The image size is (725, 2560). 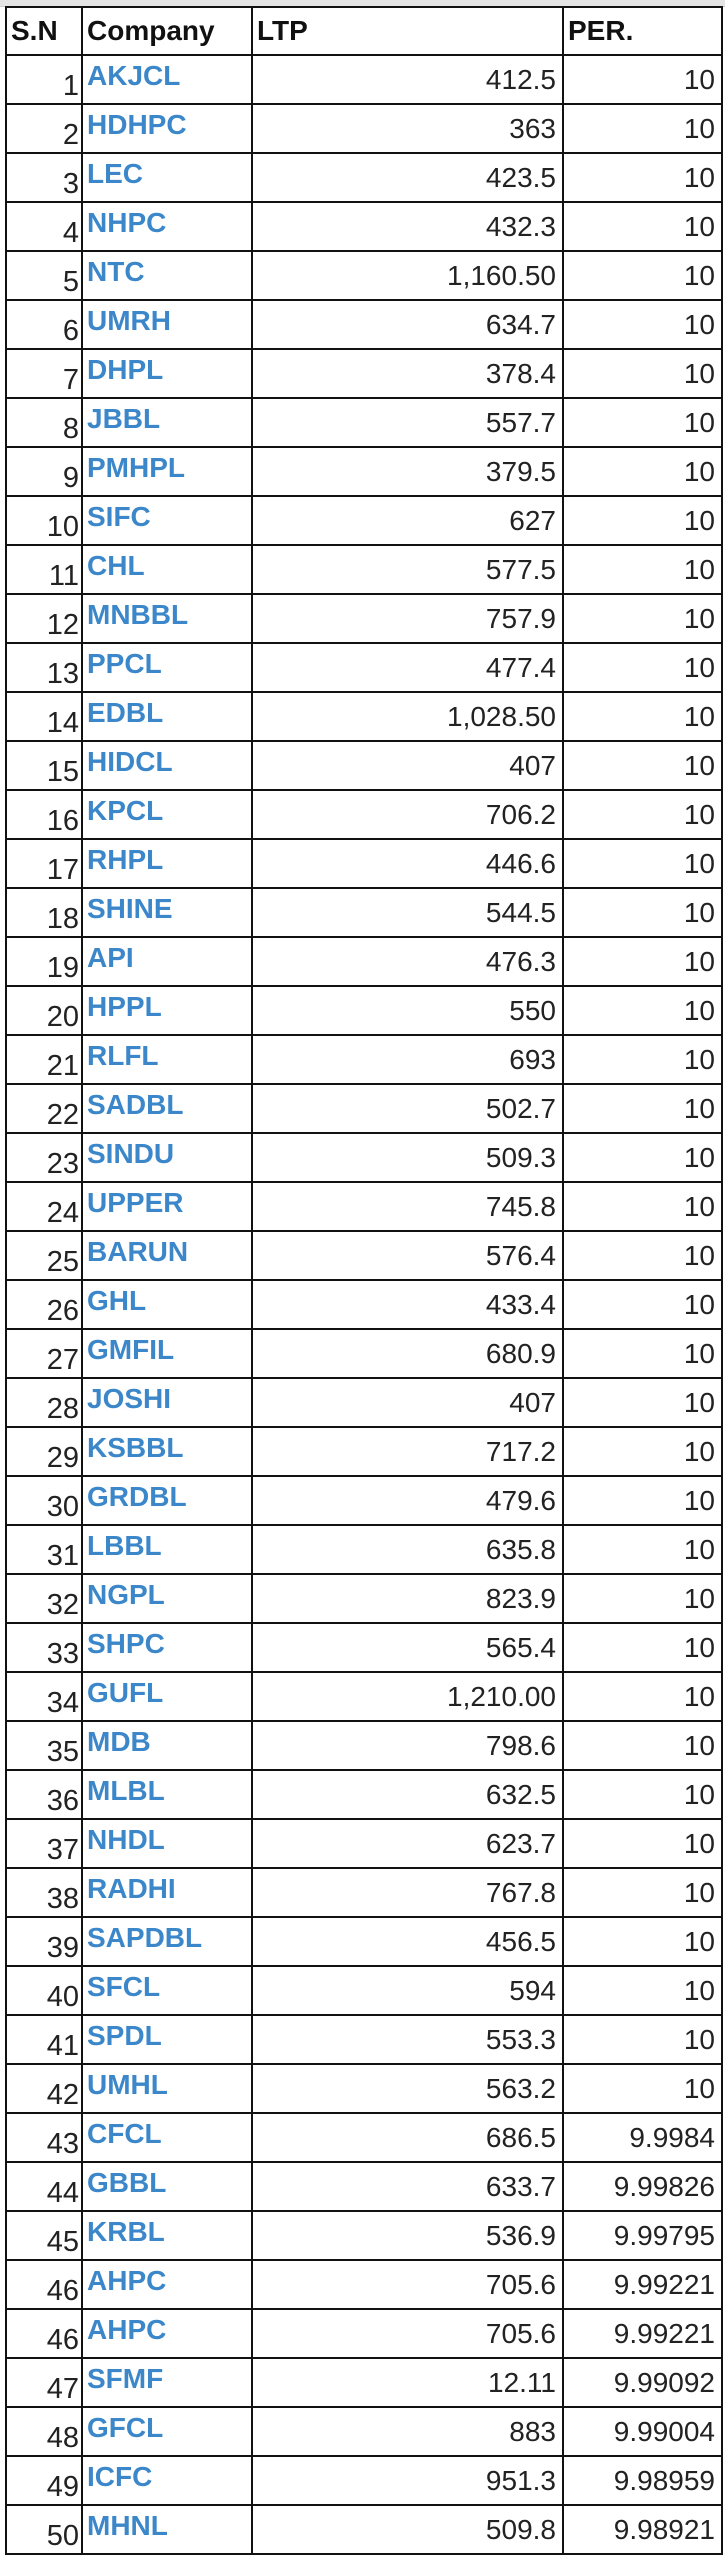 I want to click on row-ltp: 502.7, so click(x=407, y=1108).